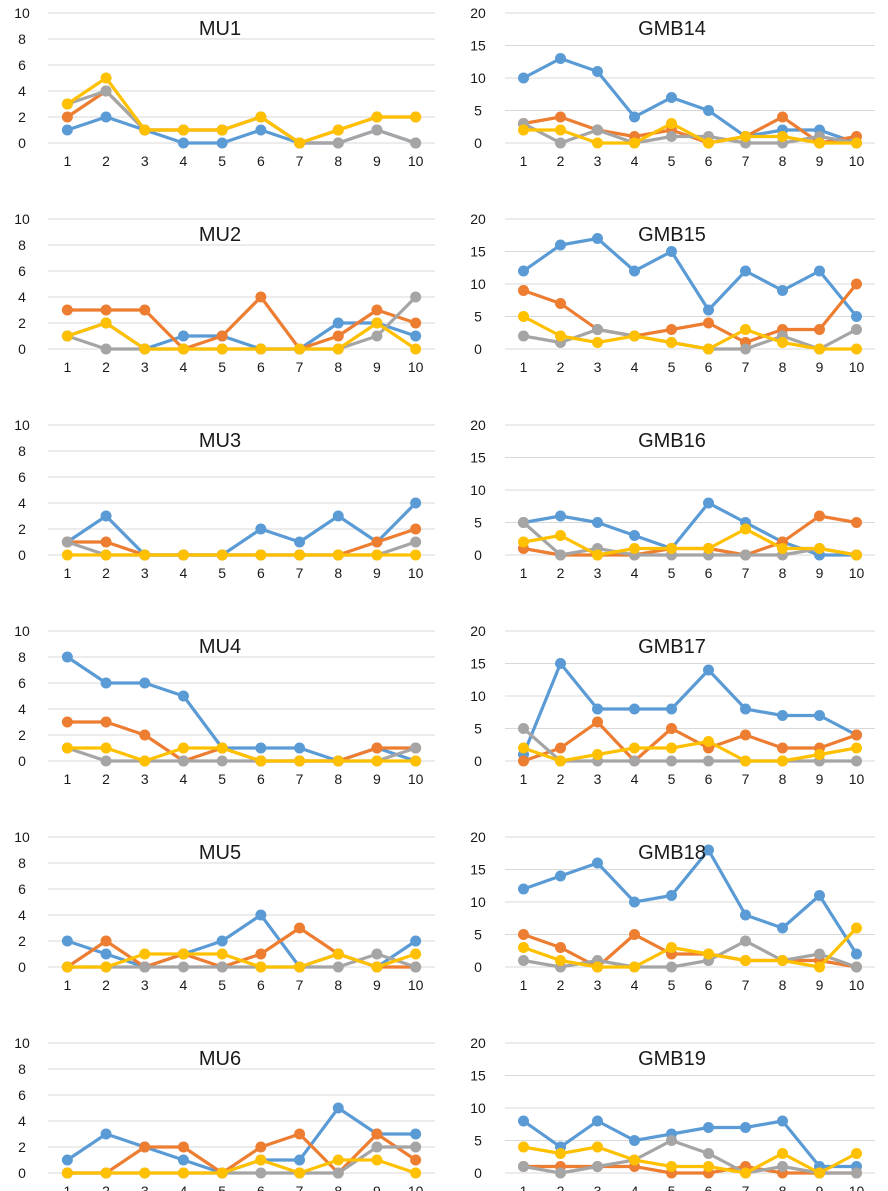  Describe the element at coordinates (220, 853) in the screenshot. I see `chart-title: MU5` at that location.